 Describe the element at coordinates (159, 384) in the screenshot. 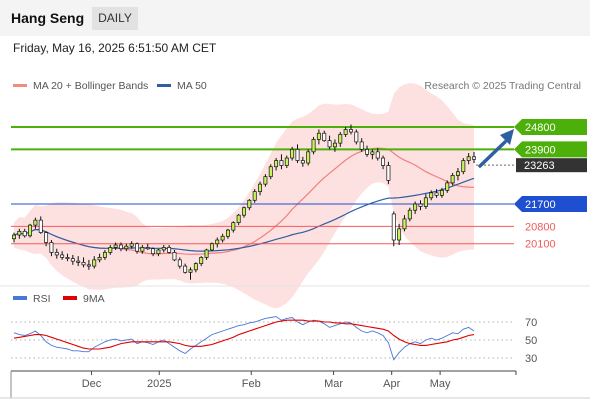

I see `x-tick-label: 2025` at that location.